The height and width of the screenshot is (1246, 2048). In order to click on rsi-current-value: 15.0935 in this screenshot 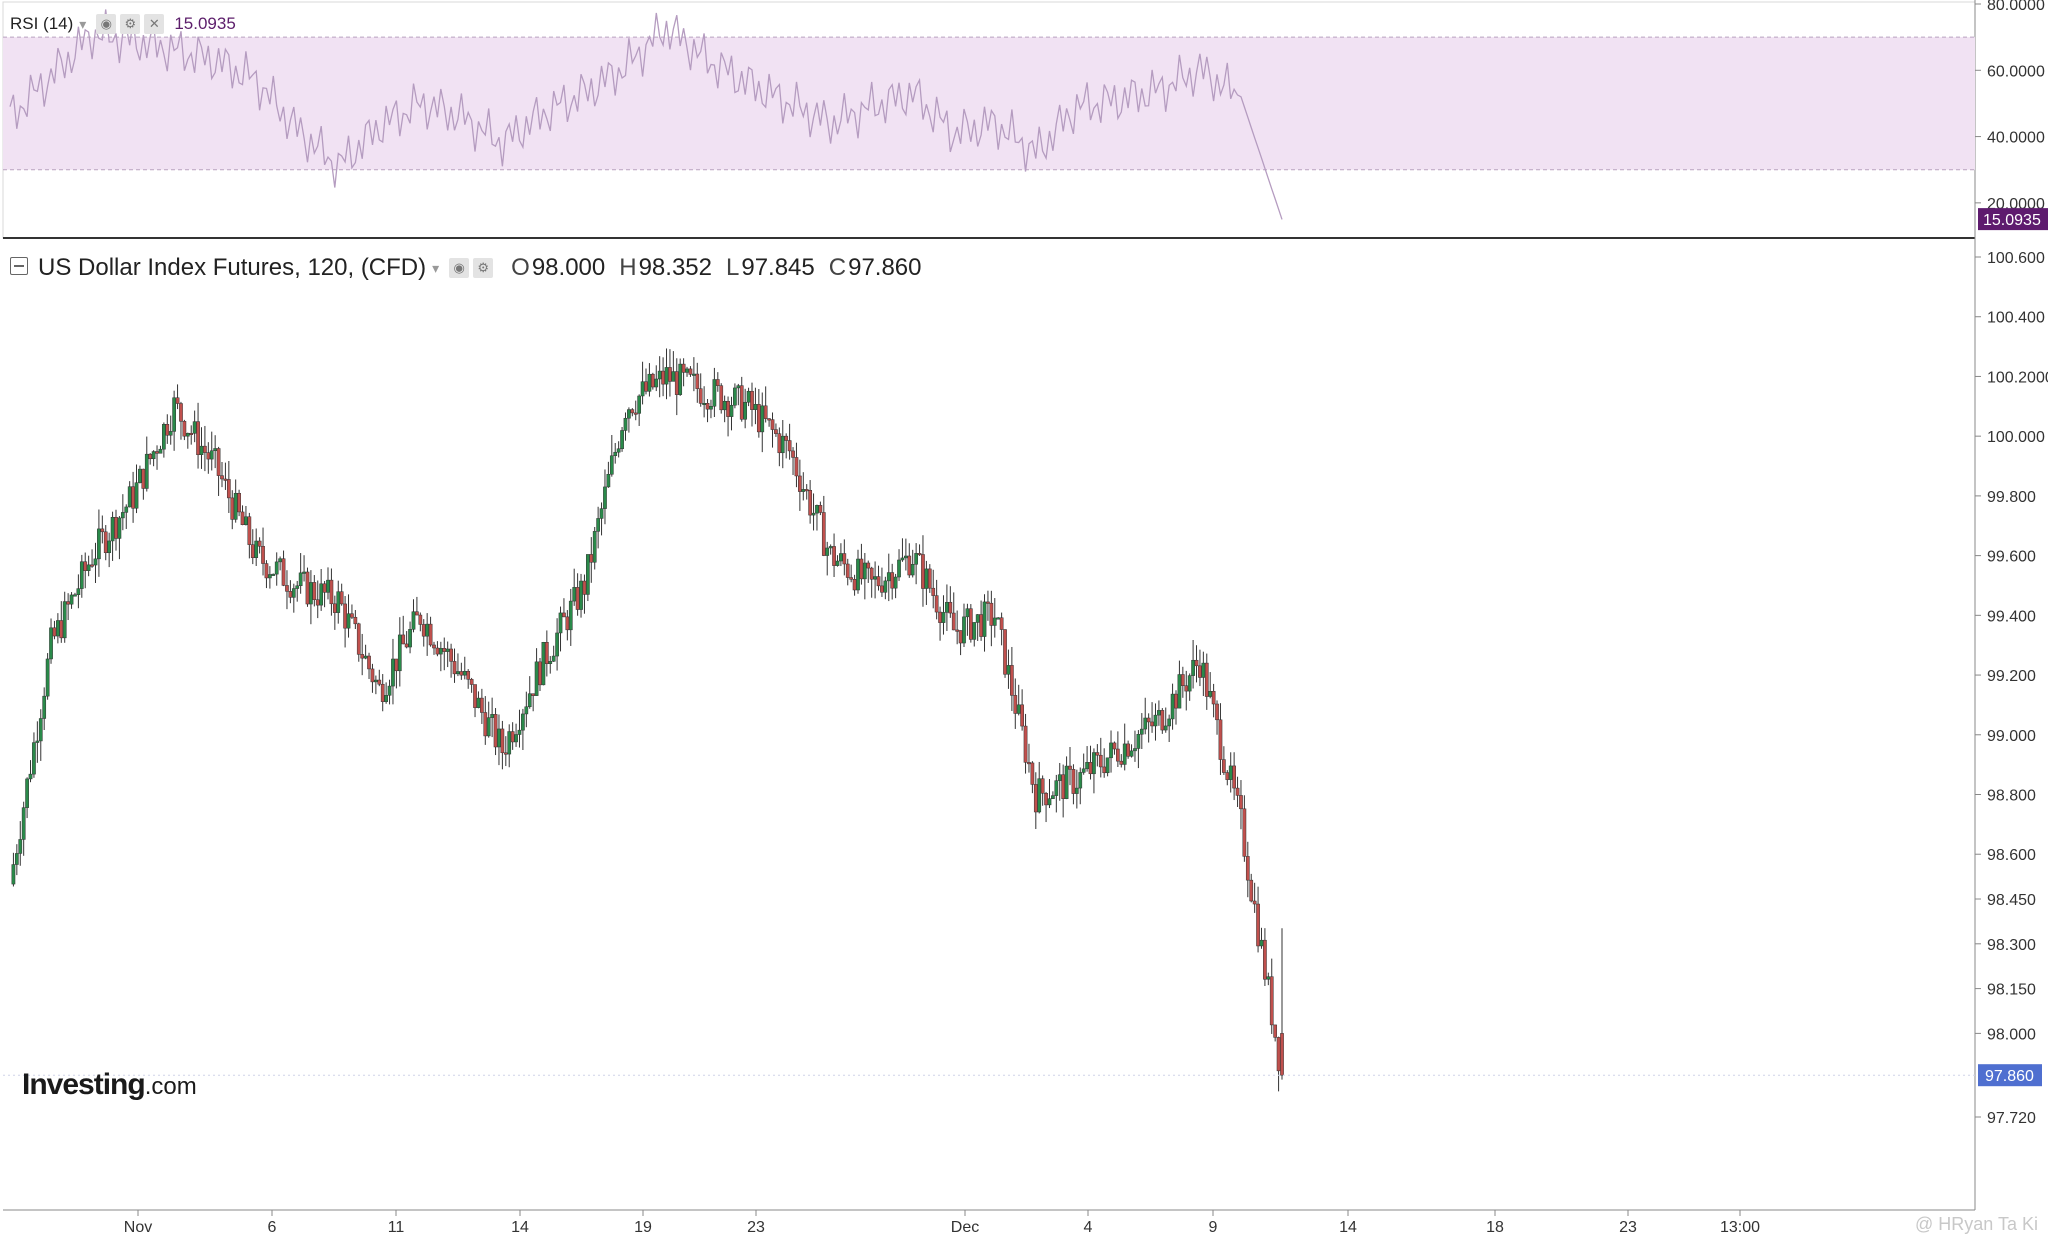, I will do `click(205, 23)`.